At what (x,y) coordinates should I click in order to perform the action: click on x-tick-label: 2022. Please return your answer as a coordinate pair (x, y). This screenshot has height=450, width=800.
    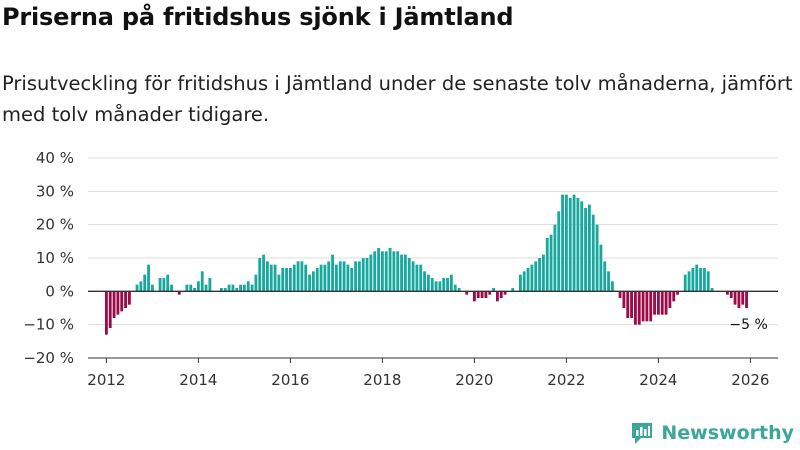
    Looking at the image, I should click on (566, 380).